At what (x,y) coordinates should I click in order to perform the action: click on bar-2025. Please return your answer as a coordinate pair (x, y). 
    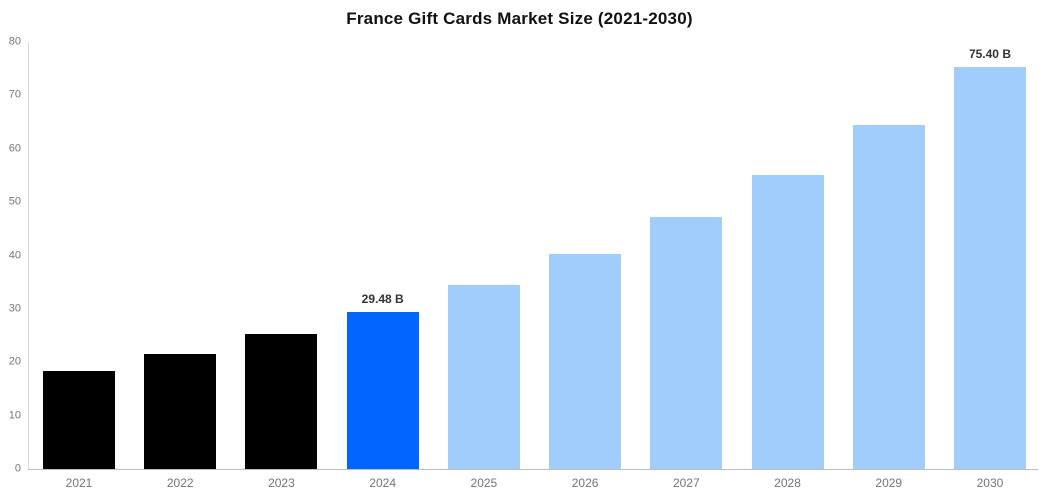
    Looking at the image, I should click on (483, 376).